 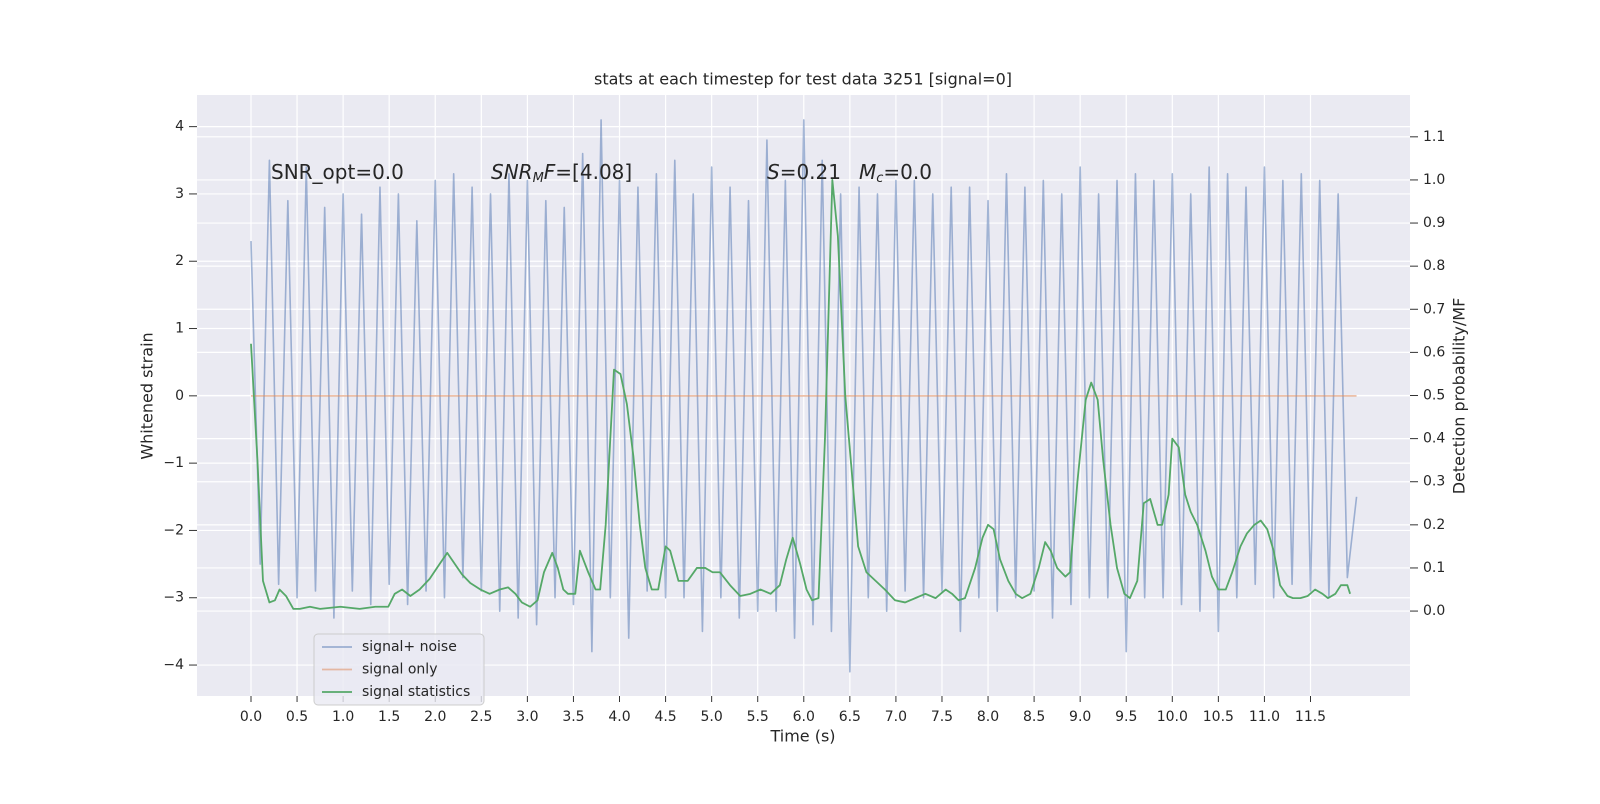 I want to click on y2-tick-label: 0.2, so click(x=1434, y=525).